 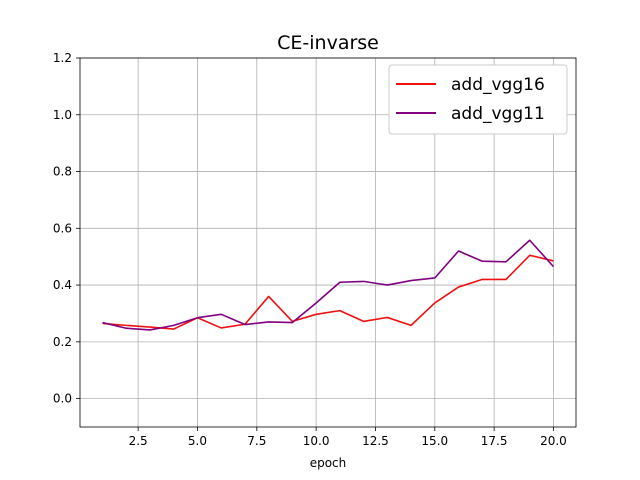 What do you see at coordinates (553, 441) in the screenshot?
I see `x-tick-label: 20.0` at bounding box center [553, 441].